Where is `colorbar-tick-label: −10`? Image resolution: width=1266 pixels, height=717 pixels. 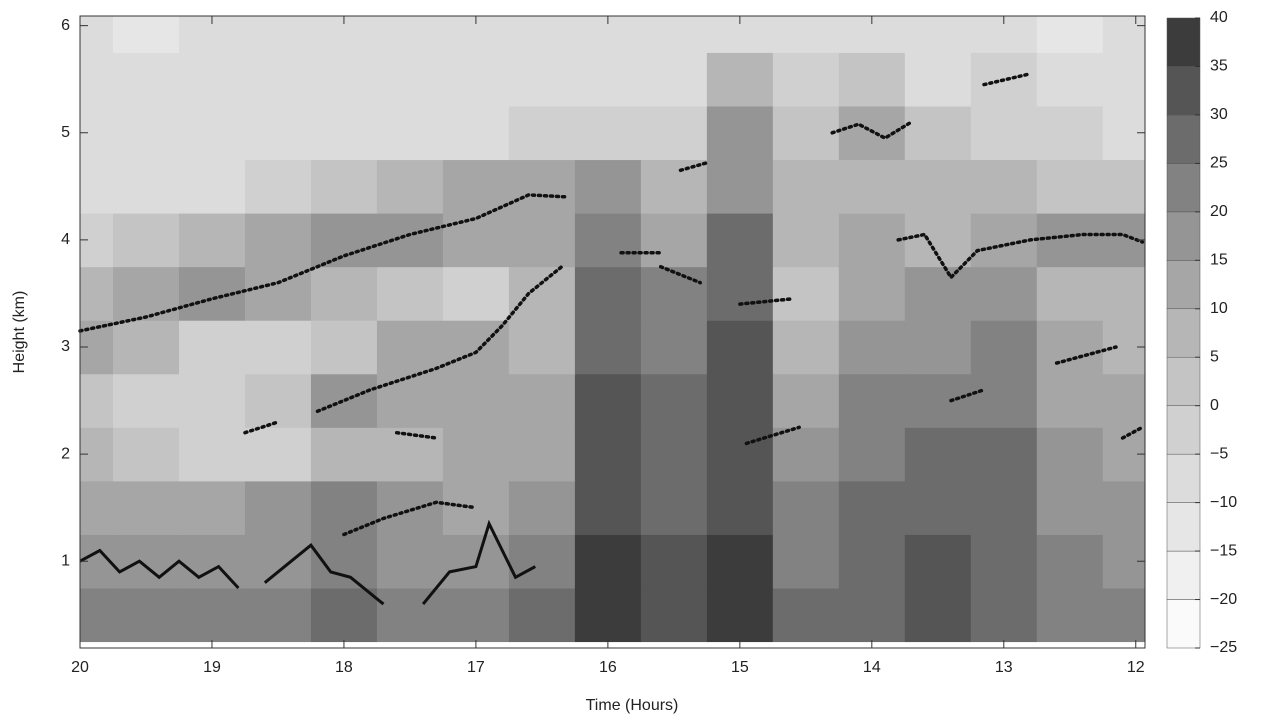
colorbar-tick-label: −10 is located at coordinates (1223, 502).